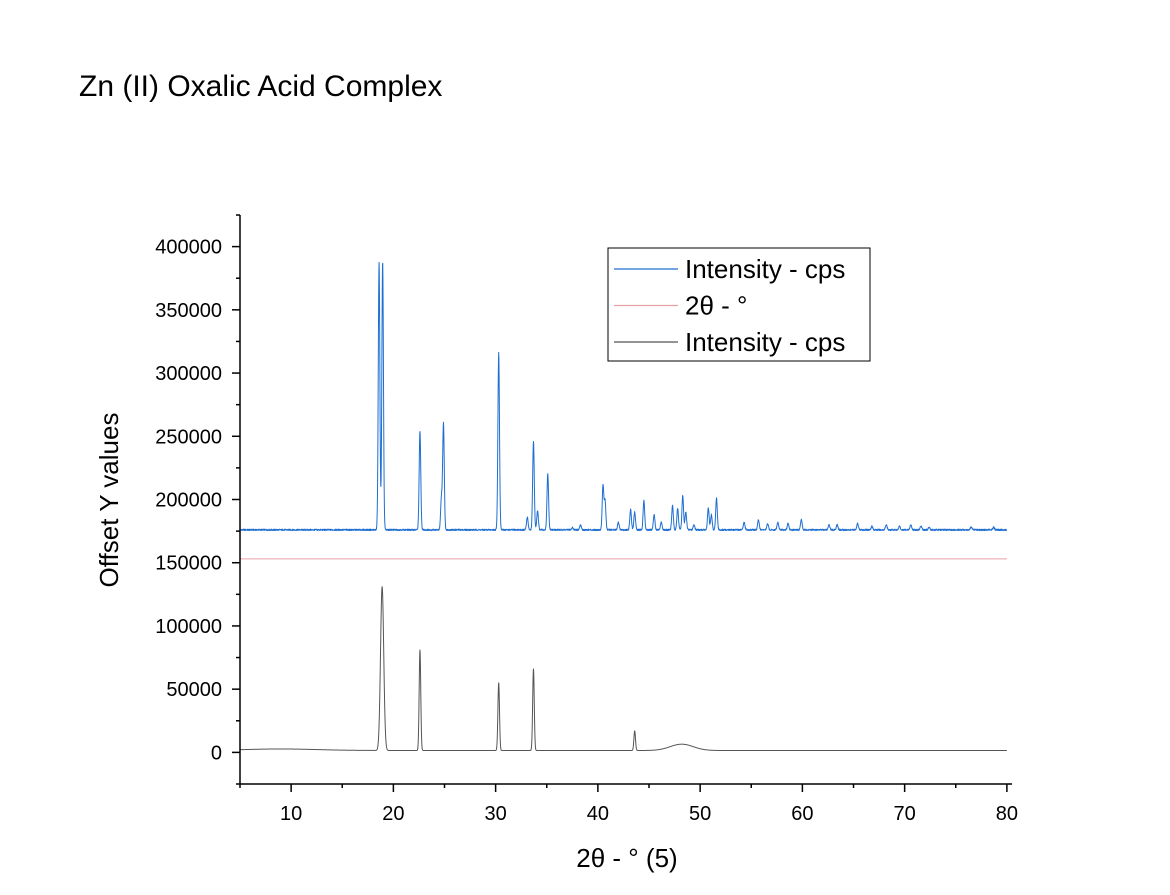 This screenshot has height=895, width=1170. Describe the element at coordinates (261, 86) in the screenshot. I see `chart-title: Zn (II) Oxalic Acid Complex` at that location.